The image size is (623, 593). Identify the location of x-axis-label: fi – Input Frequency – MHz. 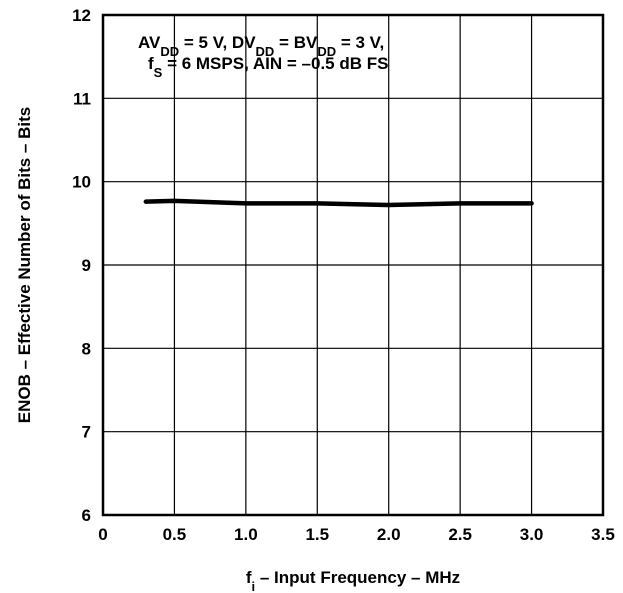
(353, 580).